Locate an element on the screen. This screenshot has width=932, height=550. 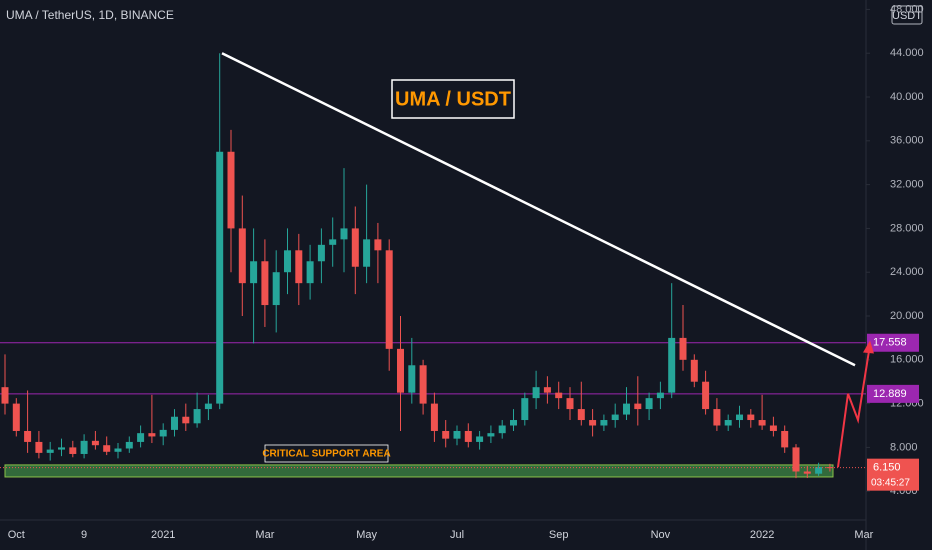
y-tick-label: 20.000 is located at coordinates (907, 316).